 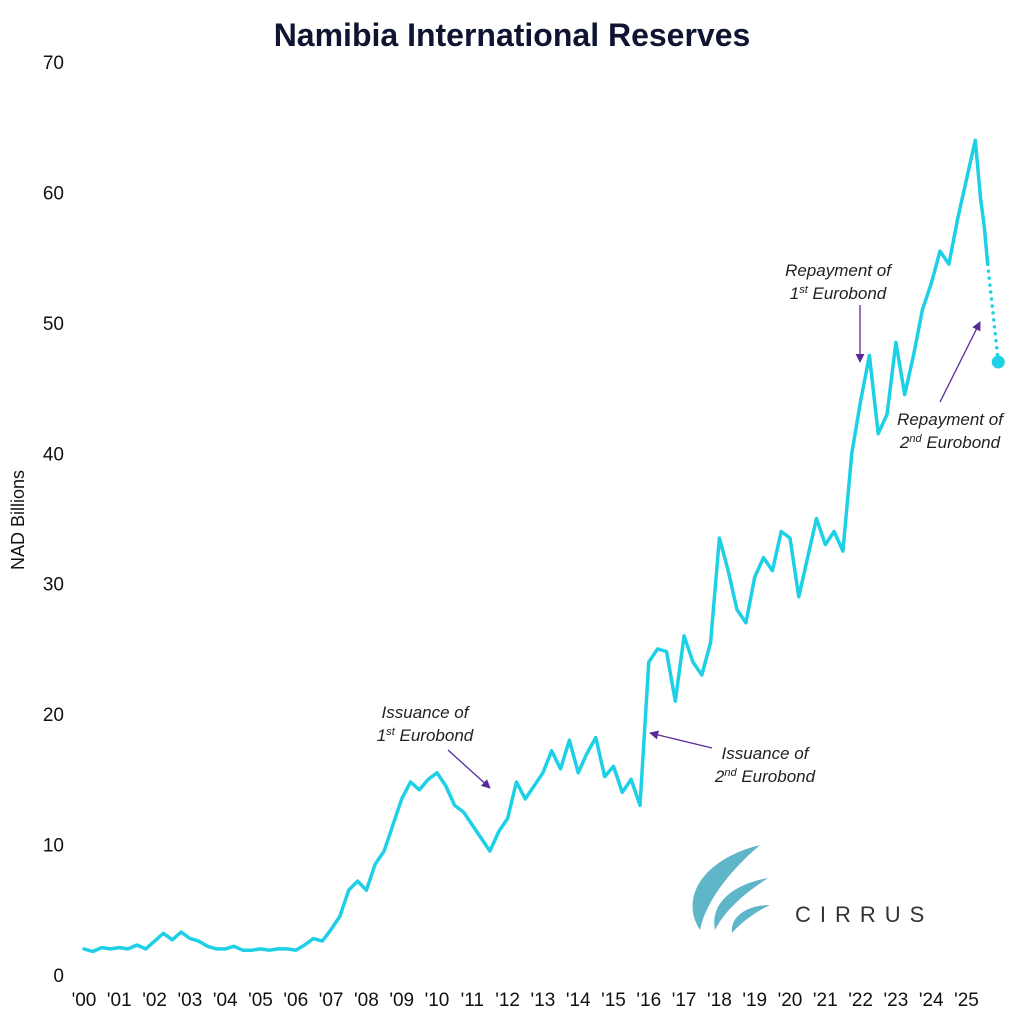 What do you see at coordinates (225, 1000) in the screenshot?
I see `x-tick-label: '04` at bounding box center [225, 1000].